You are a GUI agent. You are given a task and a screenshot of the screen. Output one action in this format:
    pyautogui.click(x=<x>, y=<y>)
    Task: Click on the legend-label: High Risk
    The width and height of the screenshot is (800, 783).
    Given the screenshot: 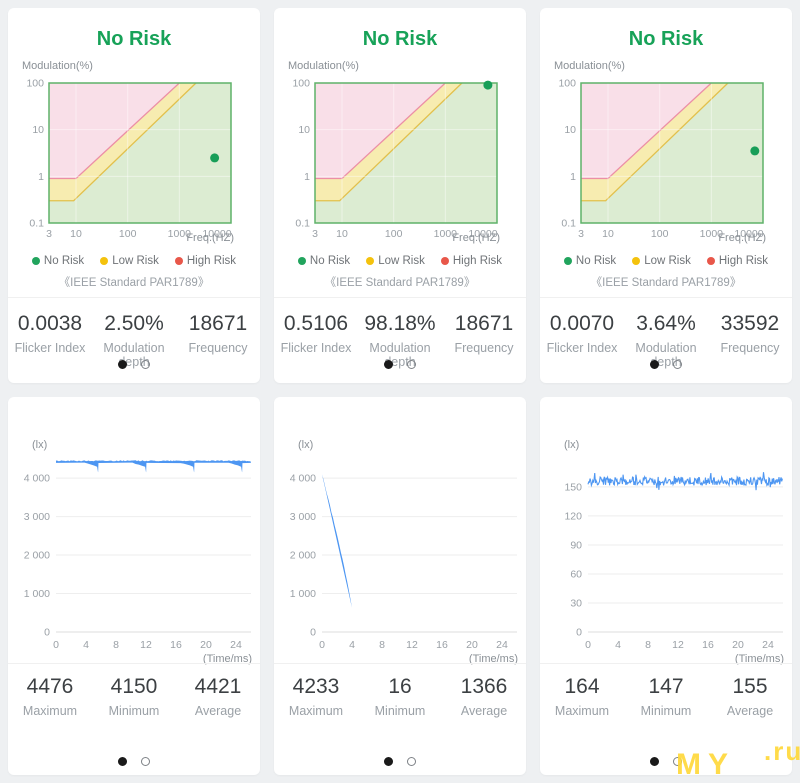 What is the action you would take?
    pyautogui.click(x=477, y=261)
    